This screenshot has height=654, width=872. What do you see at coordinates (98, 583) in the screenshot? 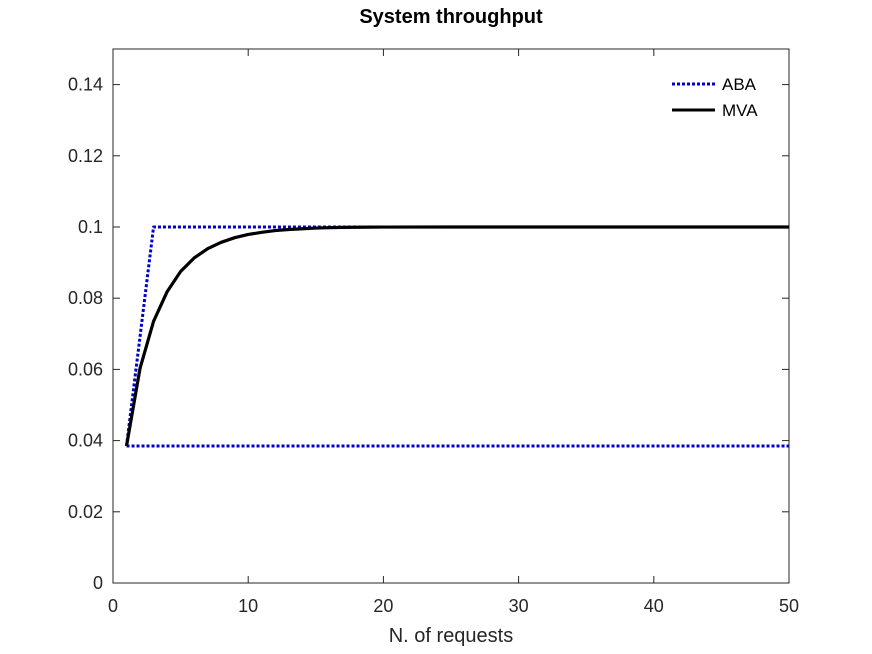
I see `y-tick-label: 0` at bounding box center [98, 583].